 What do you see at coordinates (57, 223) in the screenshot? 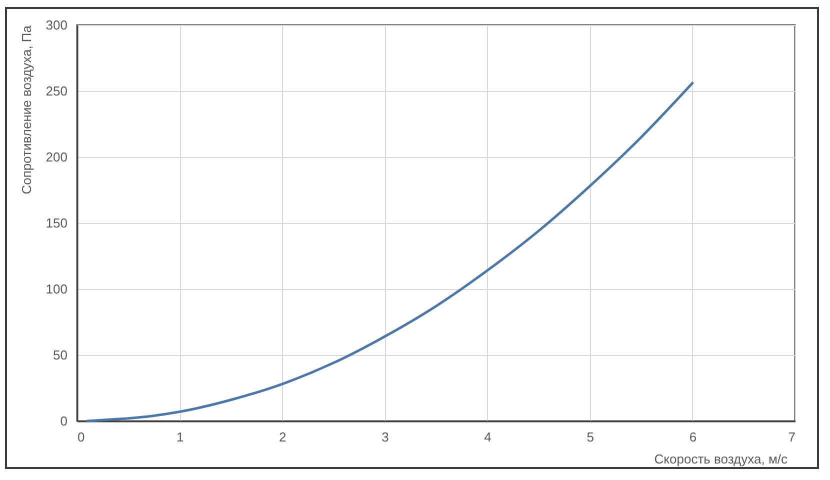
I see `y-tick-label: 150` at bounding box center [57, 223].